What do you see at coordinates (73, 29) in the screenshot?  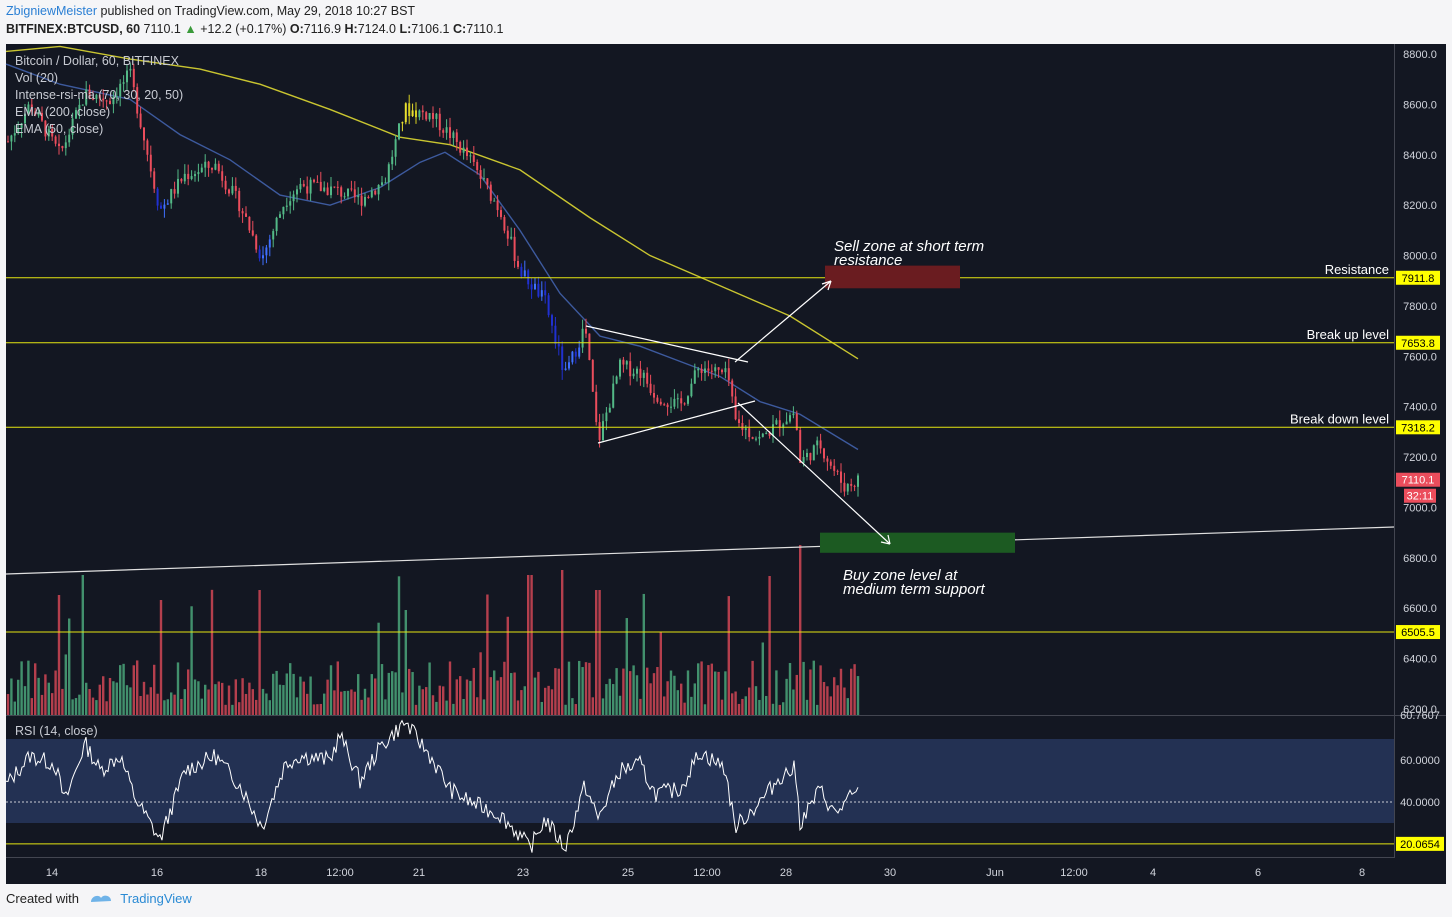 I see `symbol-name: BITFINEX:BTCUSD, 60` at bounding box center [73, 29].